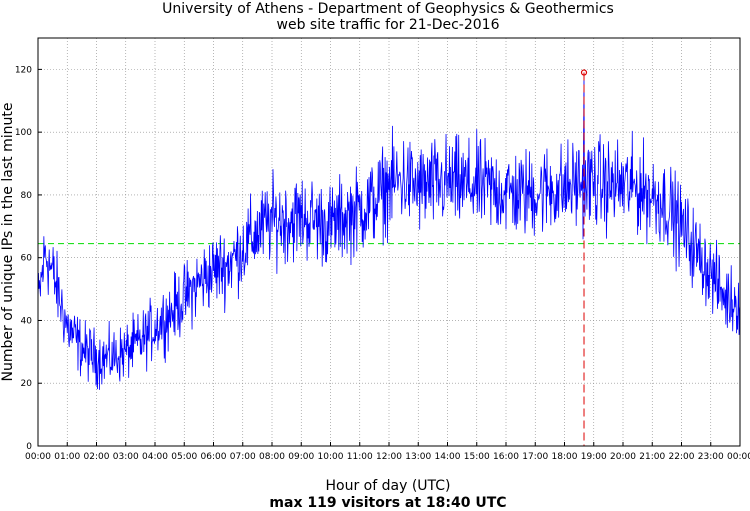  I want to click on x-tick-label: 09:00, so click(301, 457).